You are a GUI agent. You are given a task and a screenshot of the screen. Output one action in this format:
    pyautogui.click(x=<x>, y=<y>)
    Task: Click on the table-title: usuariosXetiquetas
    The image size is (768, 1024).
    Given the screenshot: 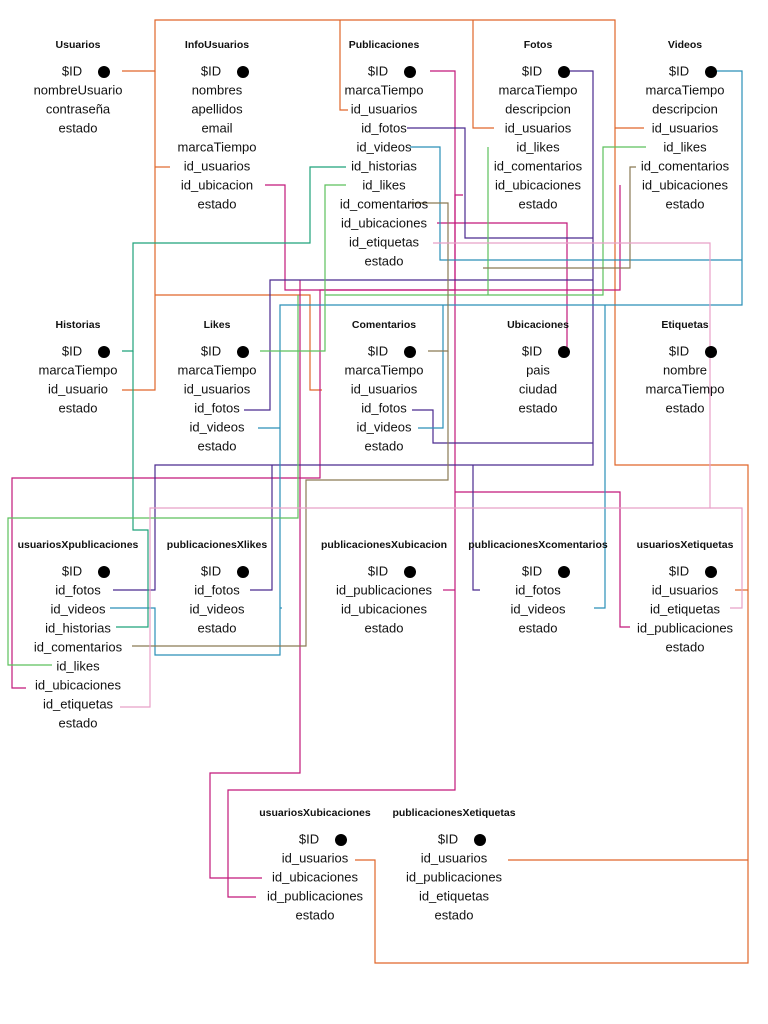 What is the action you would take?
    pyautogui.click(x=685, y=545)
    